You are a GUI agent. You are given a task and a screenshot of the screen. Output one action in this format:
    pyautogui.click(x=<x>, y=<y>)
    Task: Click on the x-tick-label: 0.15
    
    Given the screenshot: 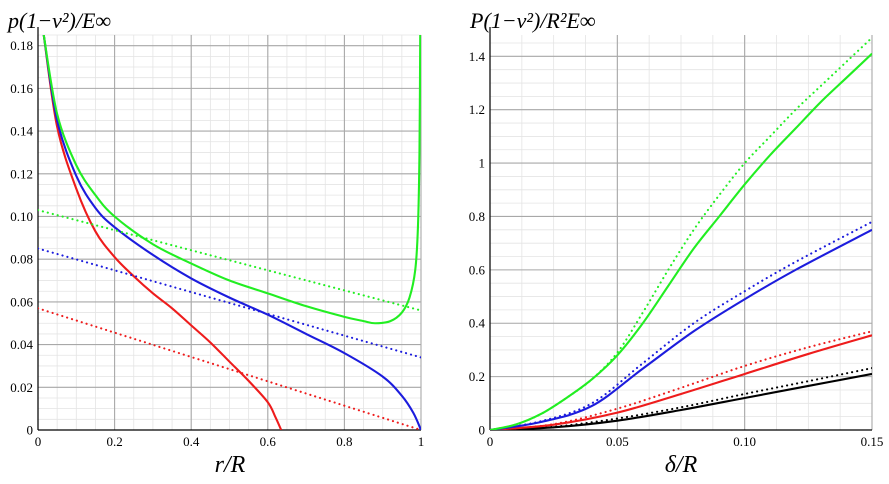 What is the action you would take?
    pyautogui.click(x=872, y=441)
    